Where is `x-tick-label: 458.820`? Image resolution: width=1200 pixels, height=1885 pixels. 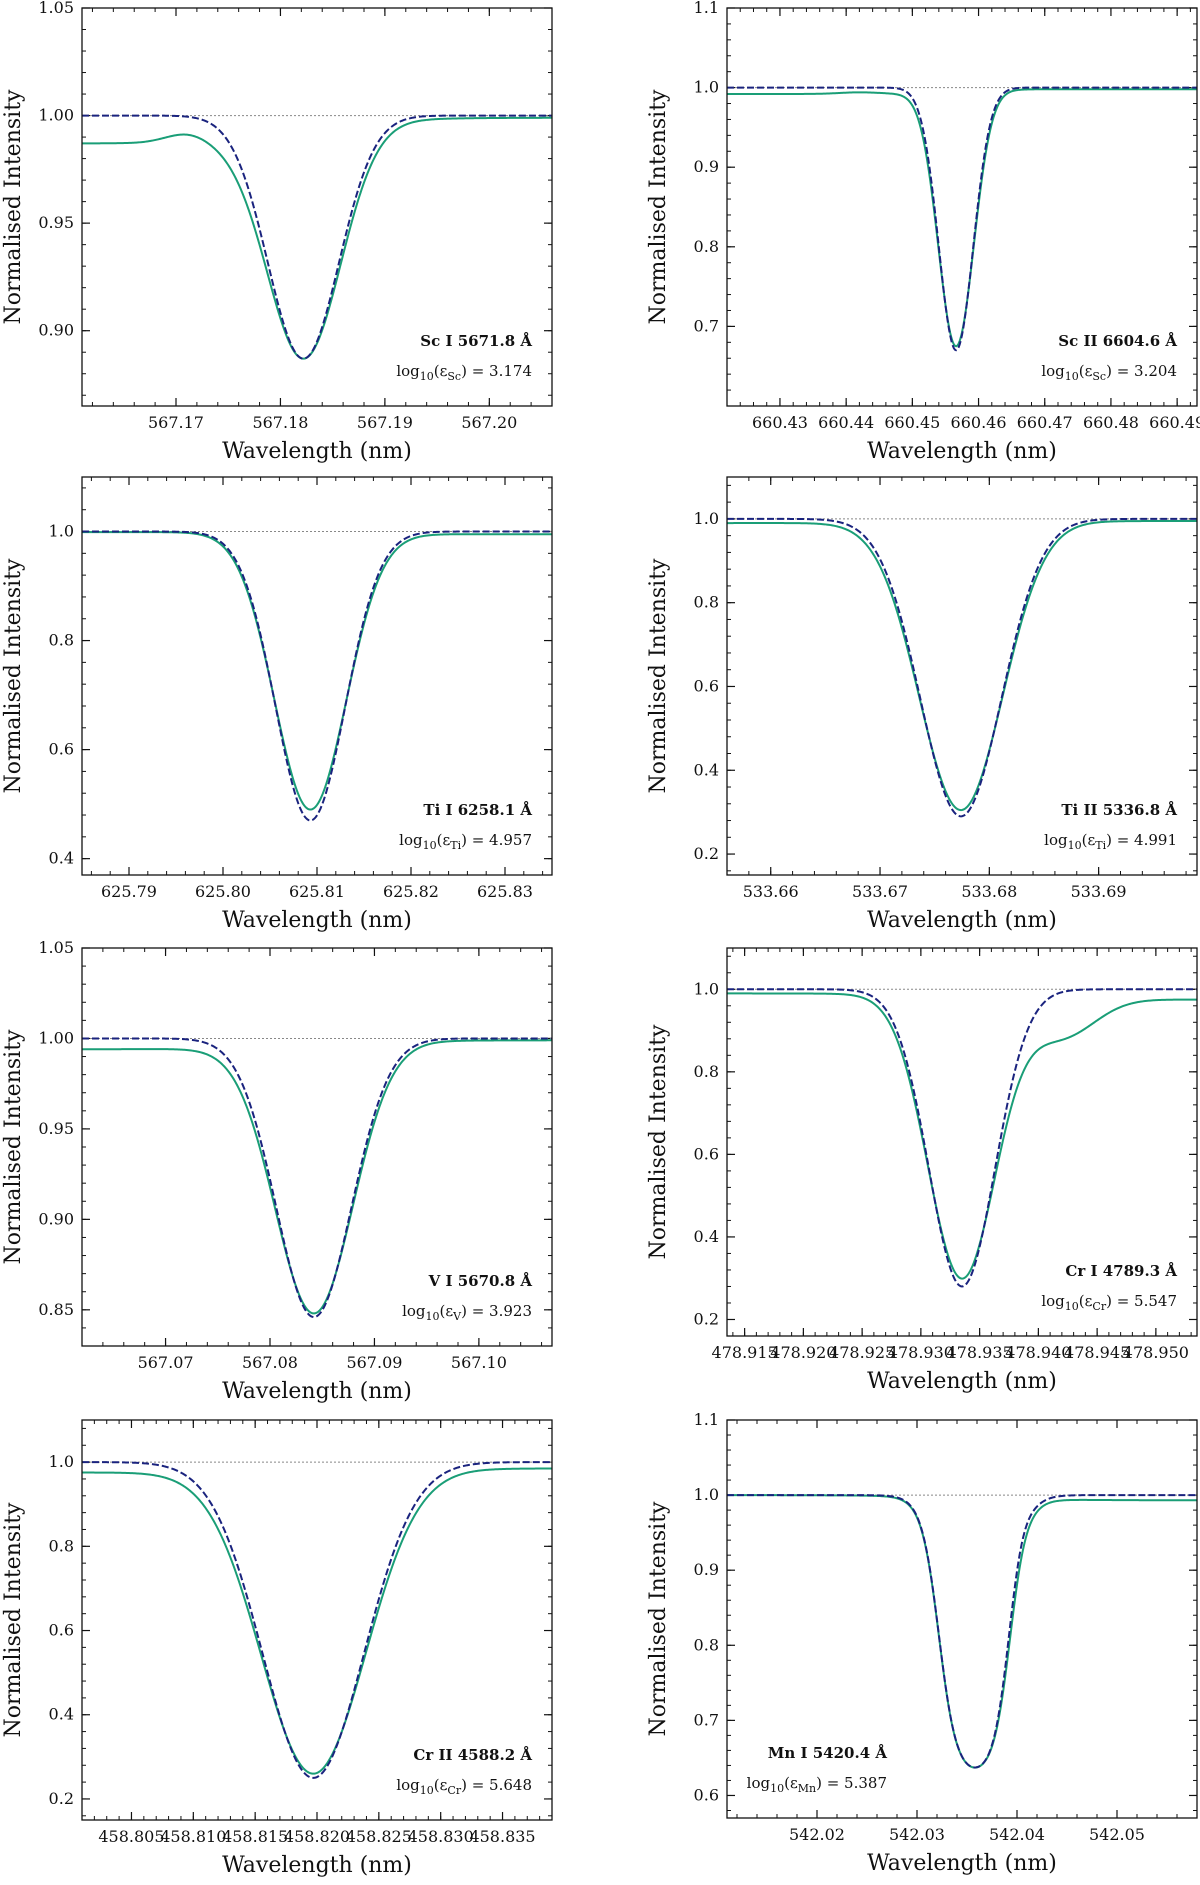
x-tick-label: 458.820 is located at coordinates (317, 1836).